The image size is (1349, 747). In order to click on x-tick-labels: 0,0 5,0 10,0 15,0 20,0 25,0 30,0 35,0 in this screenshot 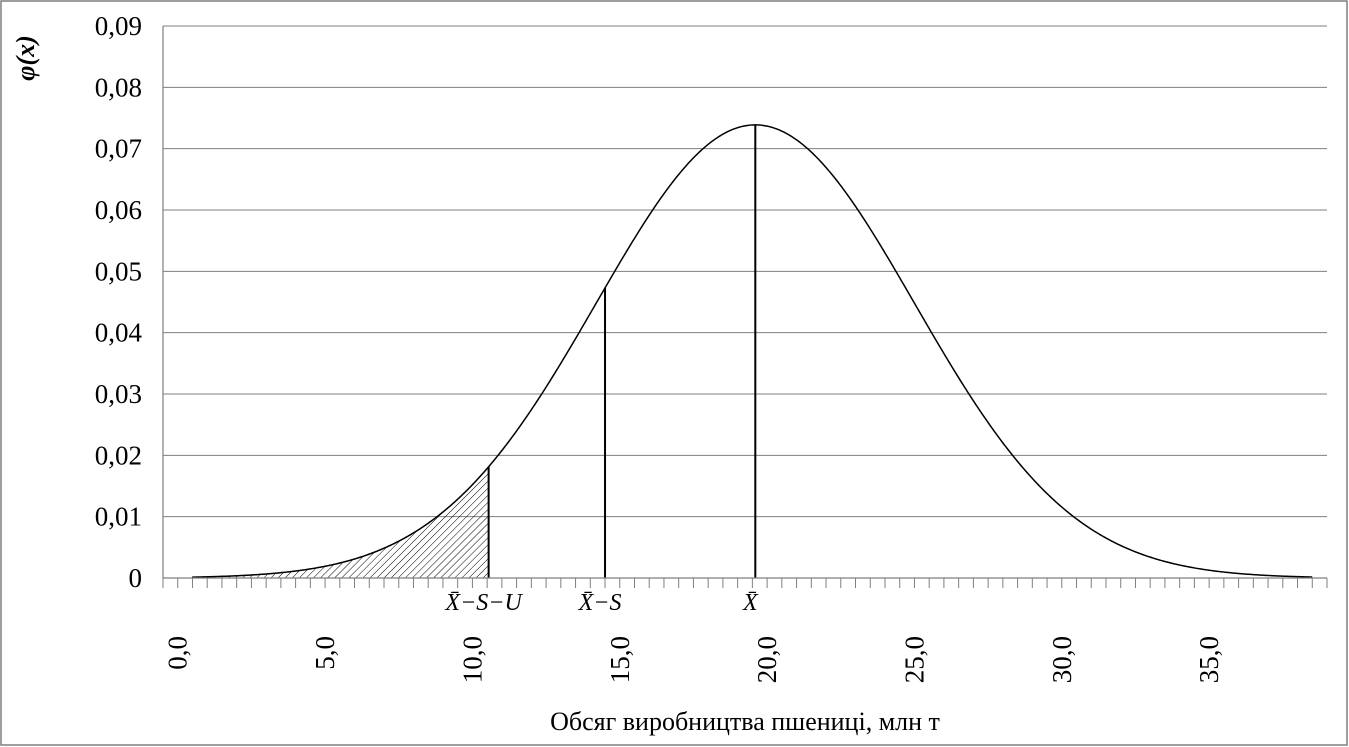, I will do `click(693, 659)`.